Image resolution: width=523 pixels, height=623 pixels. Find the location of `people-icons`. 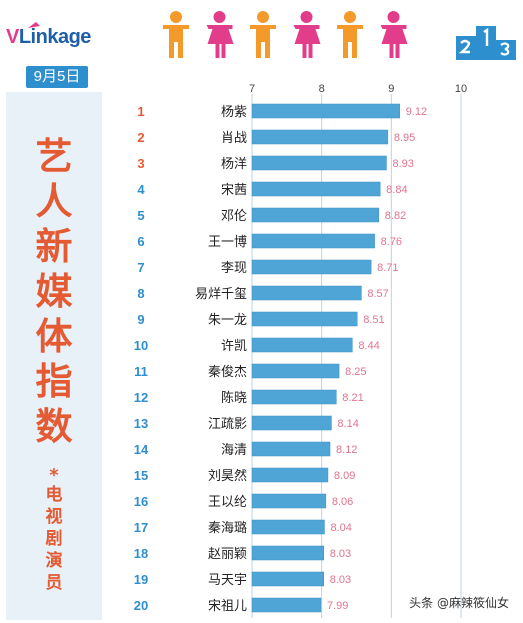

people-icons is located at coordinates (285, 34).